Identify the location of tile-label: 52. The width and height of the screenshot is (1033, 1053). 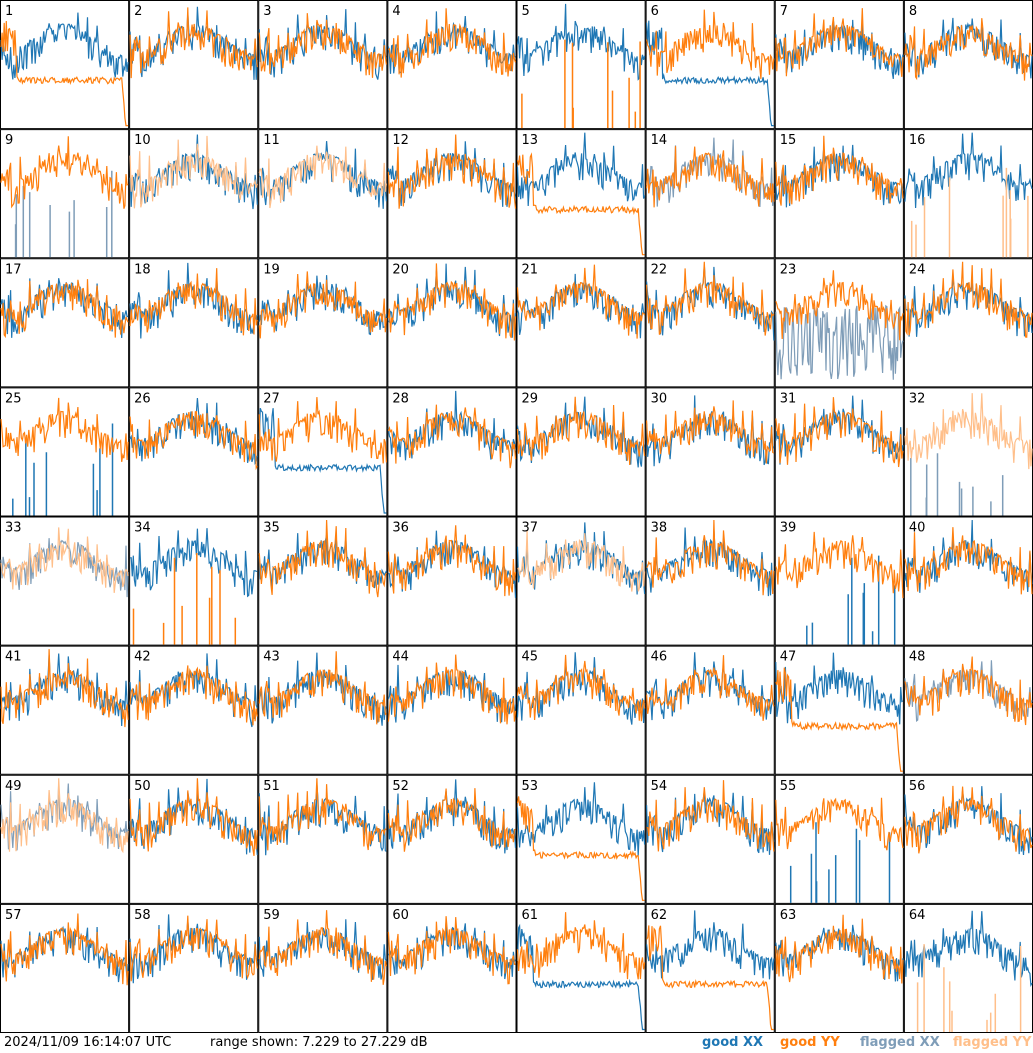
(400, 786).